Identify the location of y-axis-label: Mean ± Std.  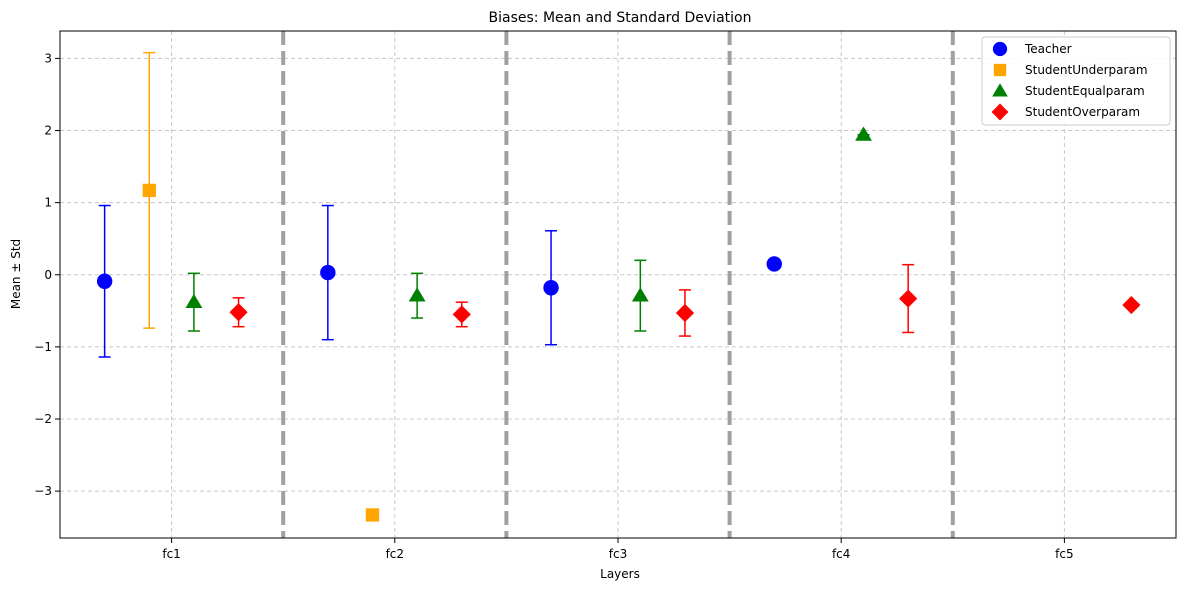
(16, 274).